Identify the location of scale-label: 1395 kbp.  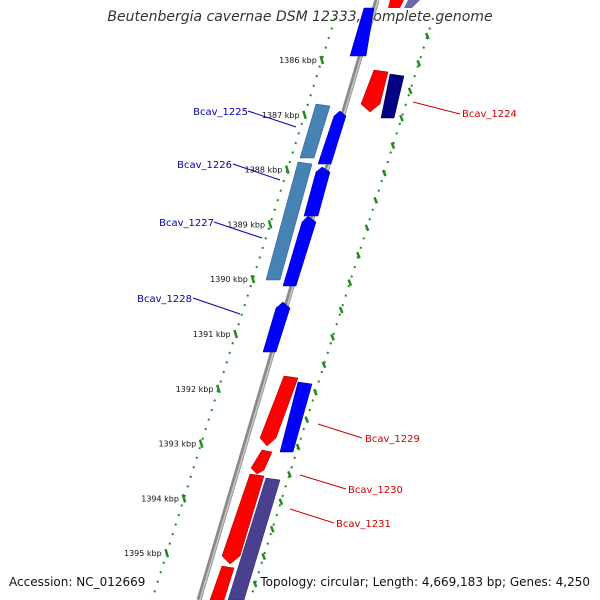
(143, 553).